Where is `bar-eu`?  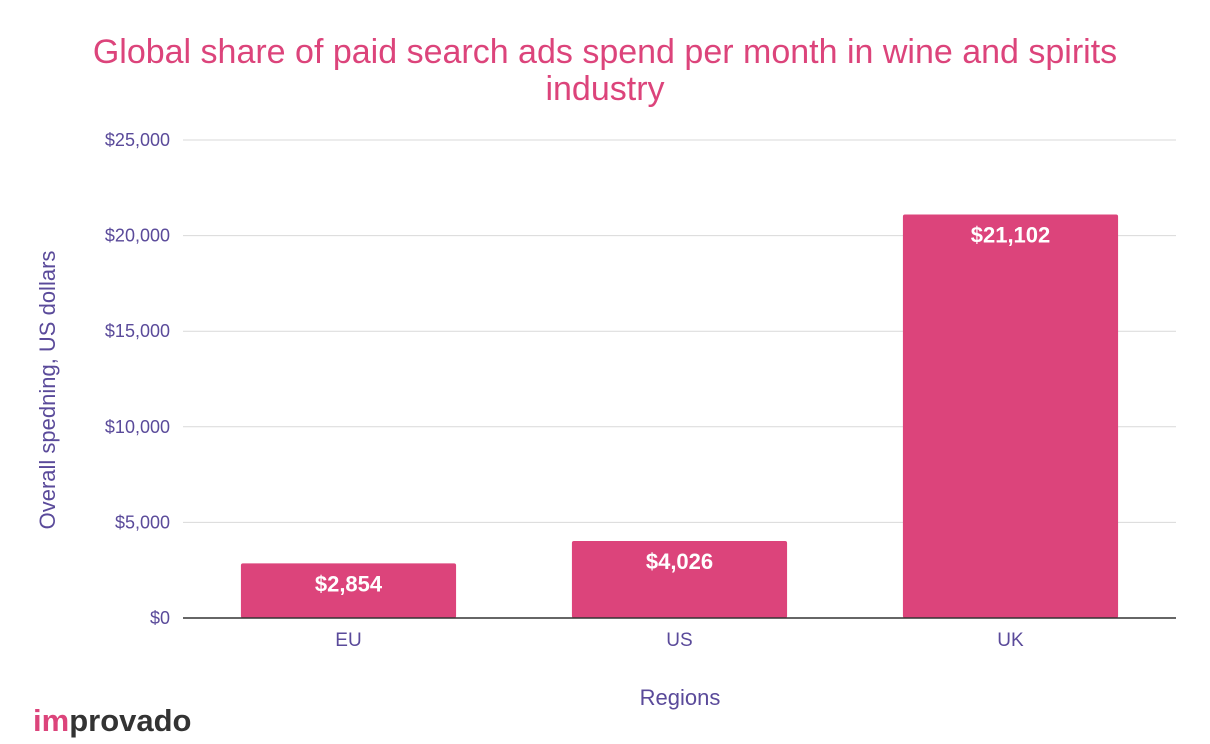 bar-eu is located at coordinates (348, 590).